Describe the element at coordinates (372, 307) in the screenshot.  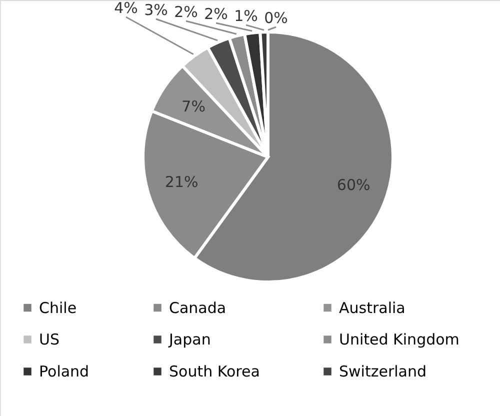
I see `legend-label: Australia` at that location.